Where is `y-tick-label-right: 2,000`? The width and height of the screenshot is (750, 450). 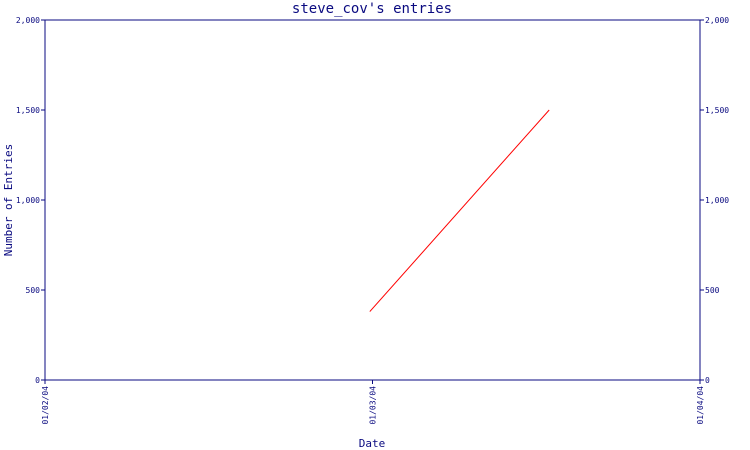 y-tick-label-right: 2,000 is located at coordinates (717, 20).